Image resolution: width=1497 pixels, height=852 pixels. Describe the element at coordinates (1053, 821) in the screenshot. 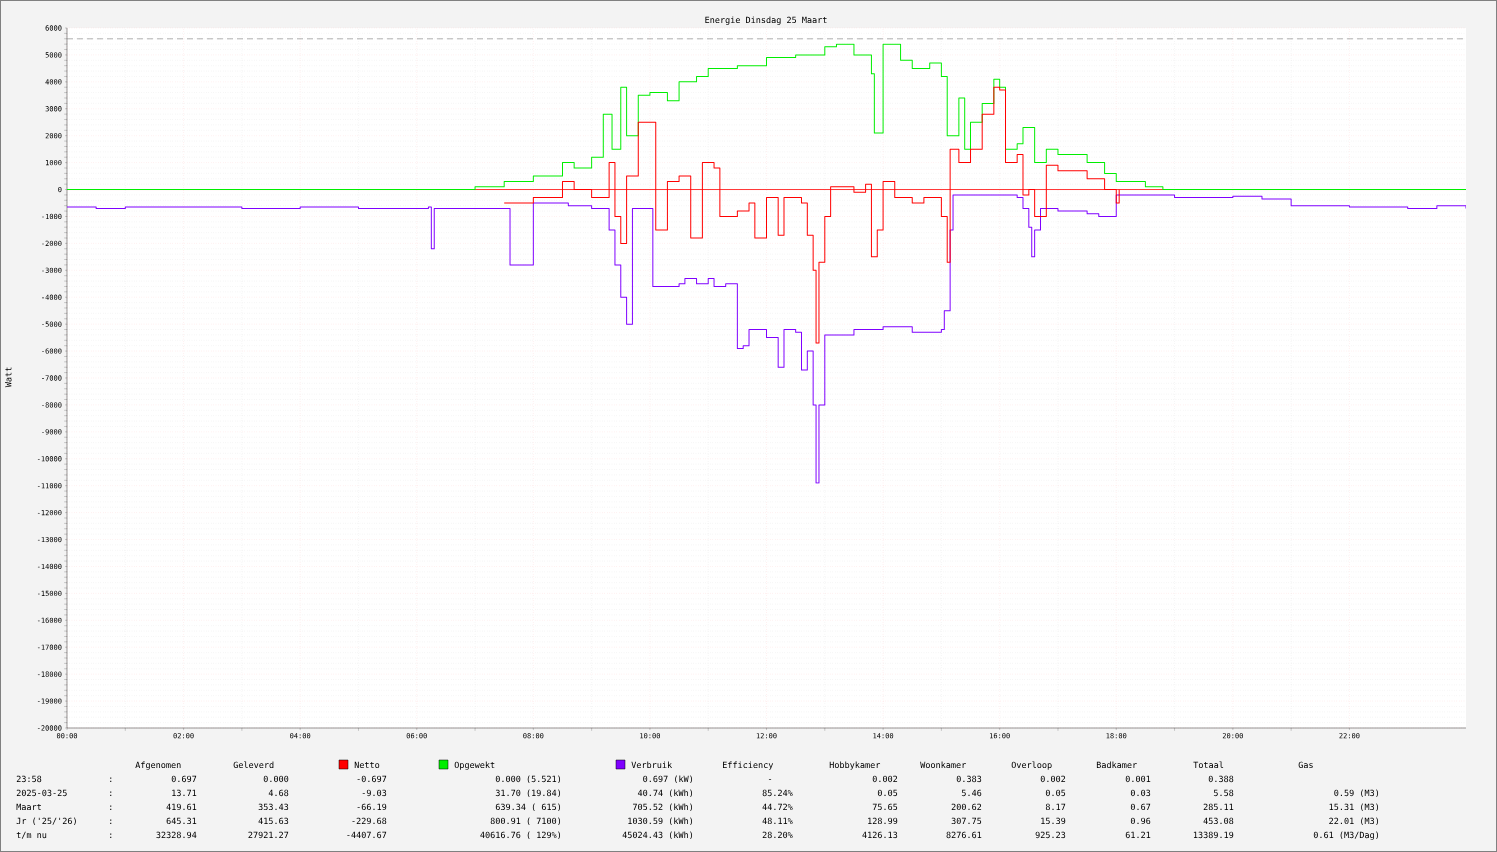

I see `text: 15.39` at that location.